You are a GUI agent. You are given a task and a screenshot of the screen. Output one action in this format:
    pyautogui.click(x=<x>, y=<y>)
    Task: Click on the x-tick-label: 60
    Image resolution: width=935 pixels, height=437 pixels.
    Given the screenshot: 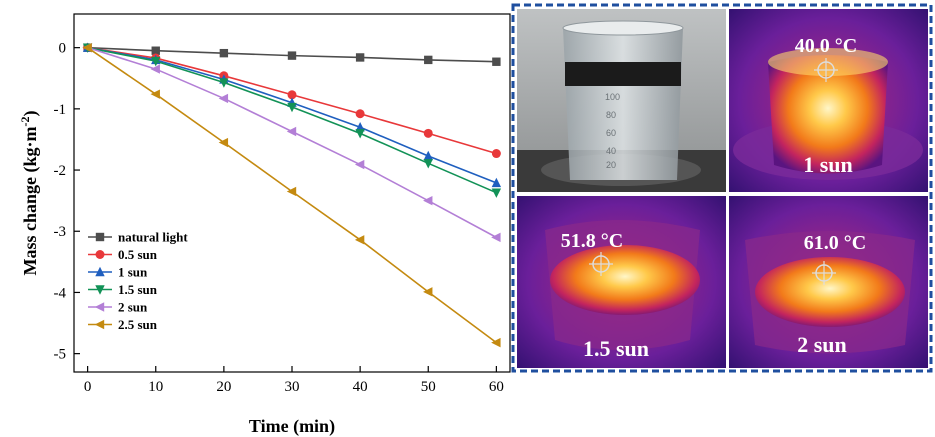 What is the action you would take?
    pyautogui.click(x=496, y=387)
    